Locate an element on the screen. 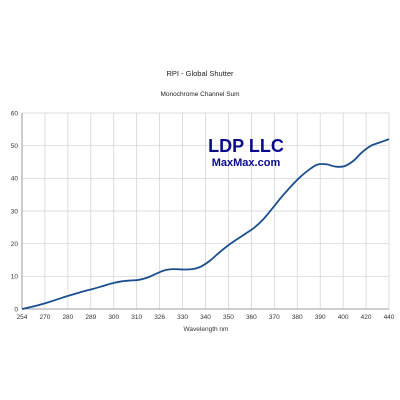 The image size is (400, 400). y-tick-label: 60 is located at coordinates (15, 113).